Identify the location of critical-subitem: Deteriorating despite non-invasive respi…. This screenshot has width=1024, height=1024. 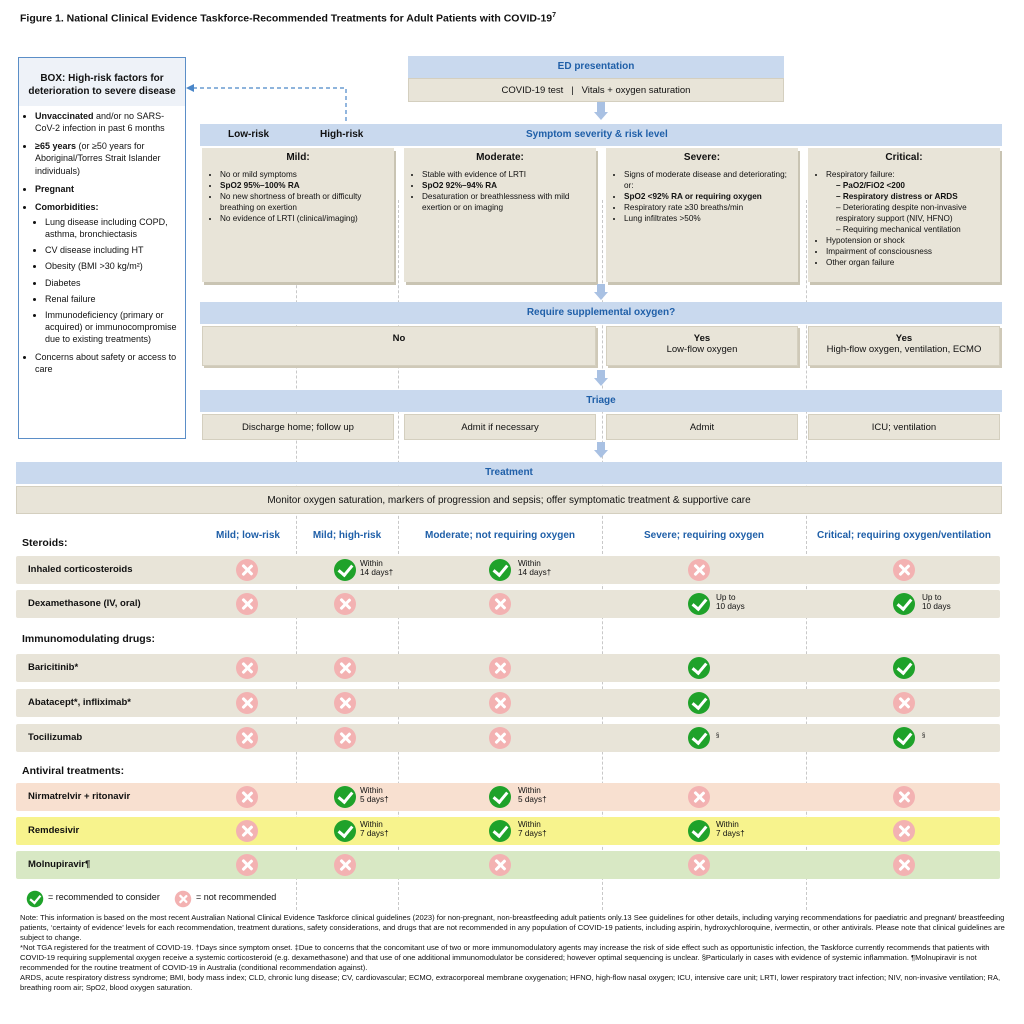
(912, 213).